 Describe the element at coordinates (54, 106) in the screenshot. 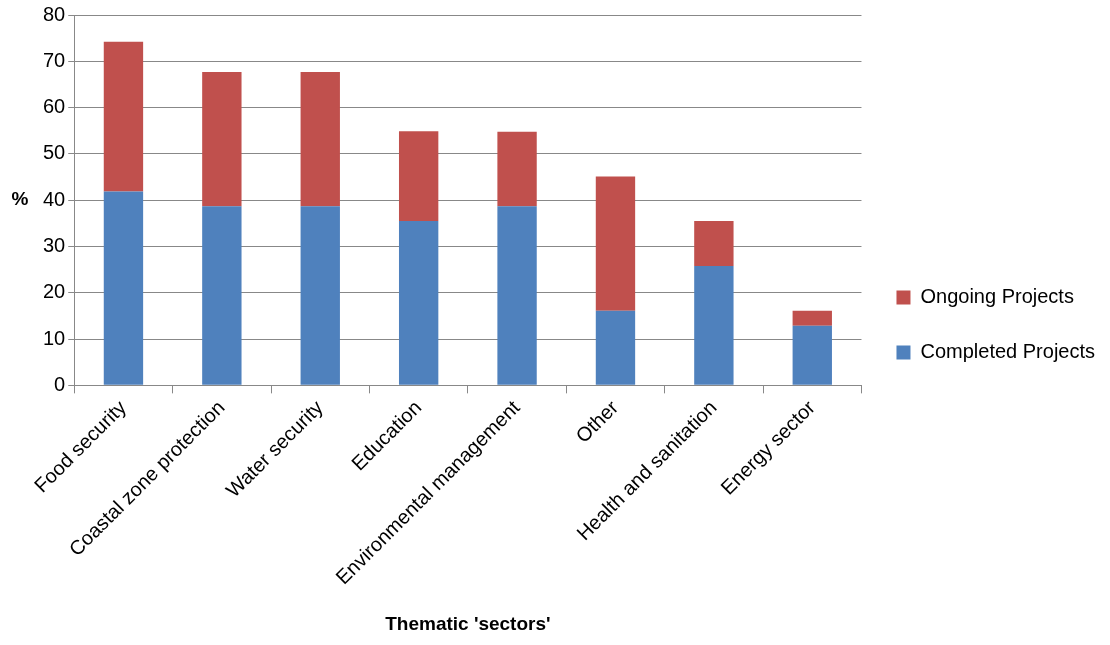

I see `y-tick-label: 60` at that location.